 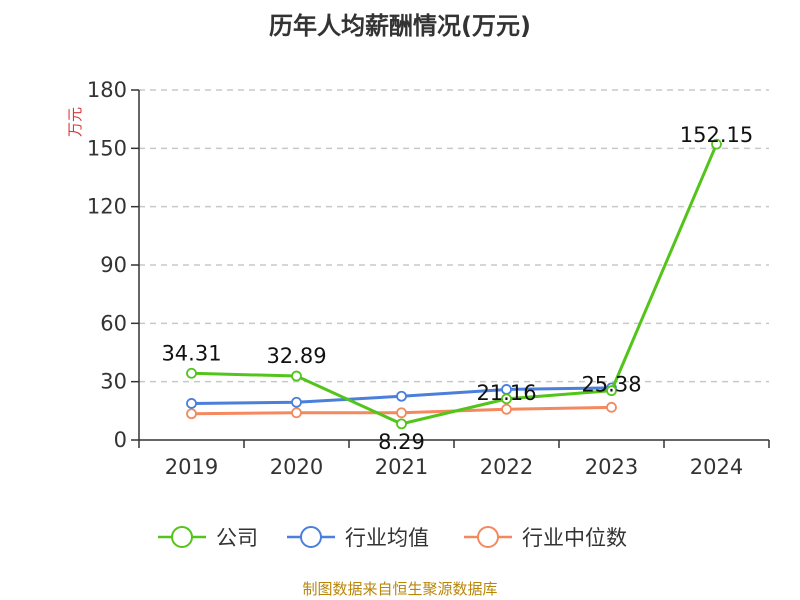 What do you see at coordinates (506, 467) in the screenshot?
I see `x-tick-label-2022: 2022` at bounding box center [506, 467].